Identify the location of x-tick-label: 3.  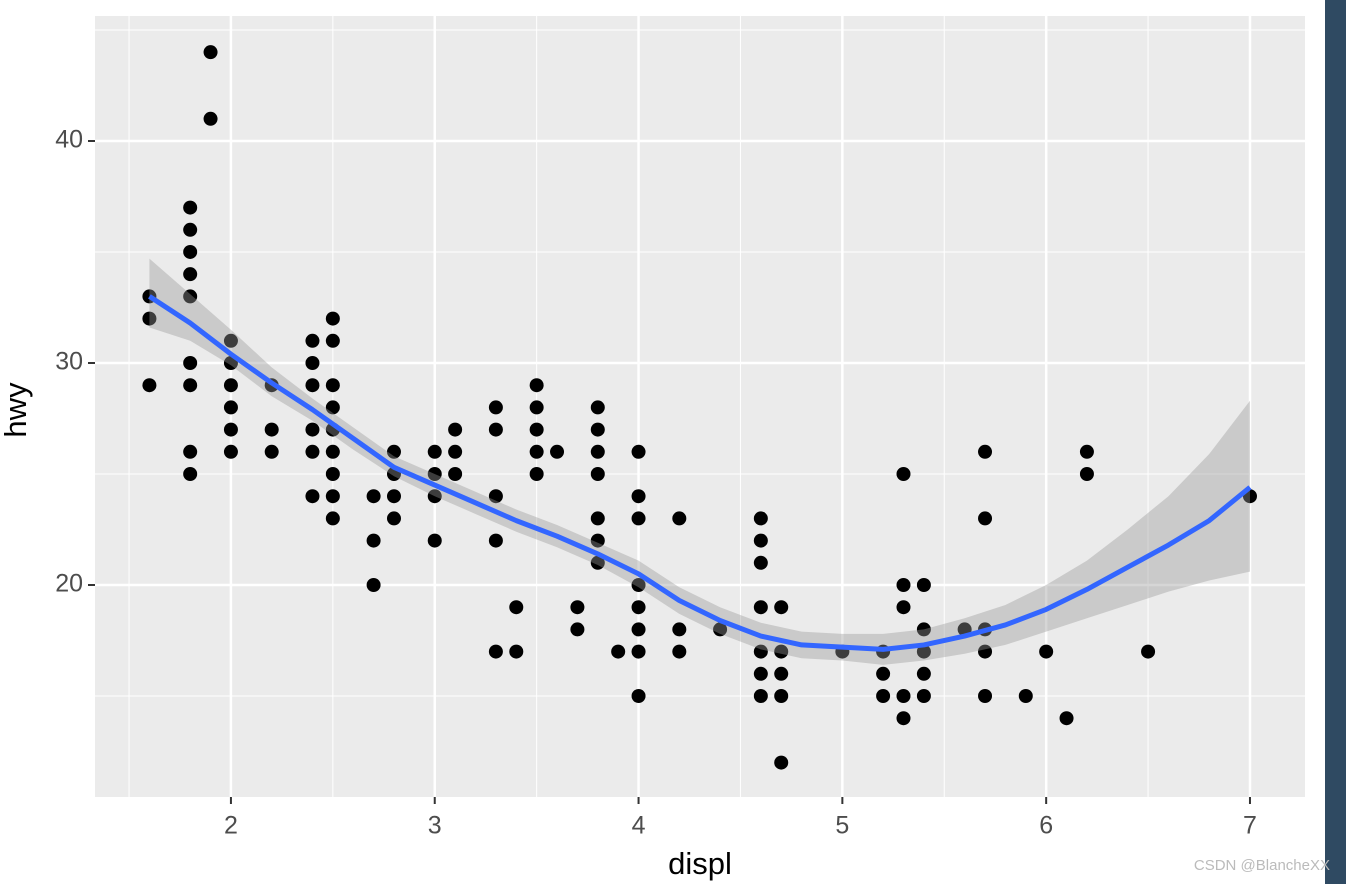
(435, 826).